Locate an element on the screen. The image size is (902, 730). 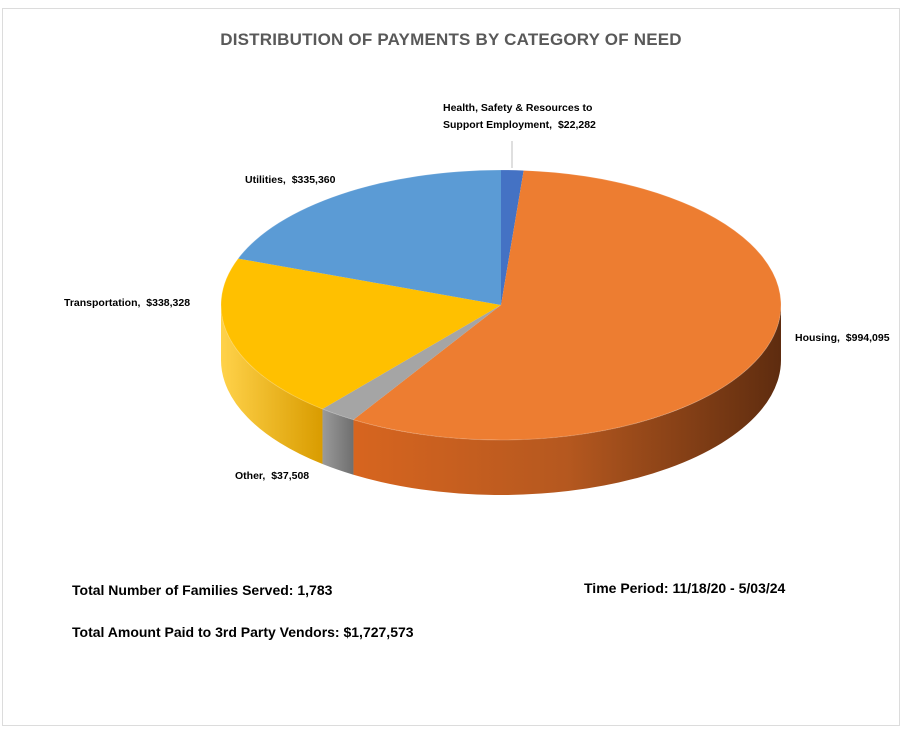
families-value: 1,783 is located at coordinates (315, 590).